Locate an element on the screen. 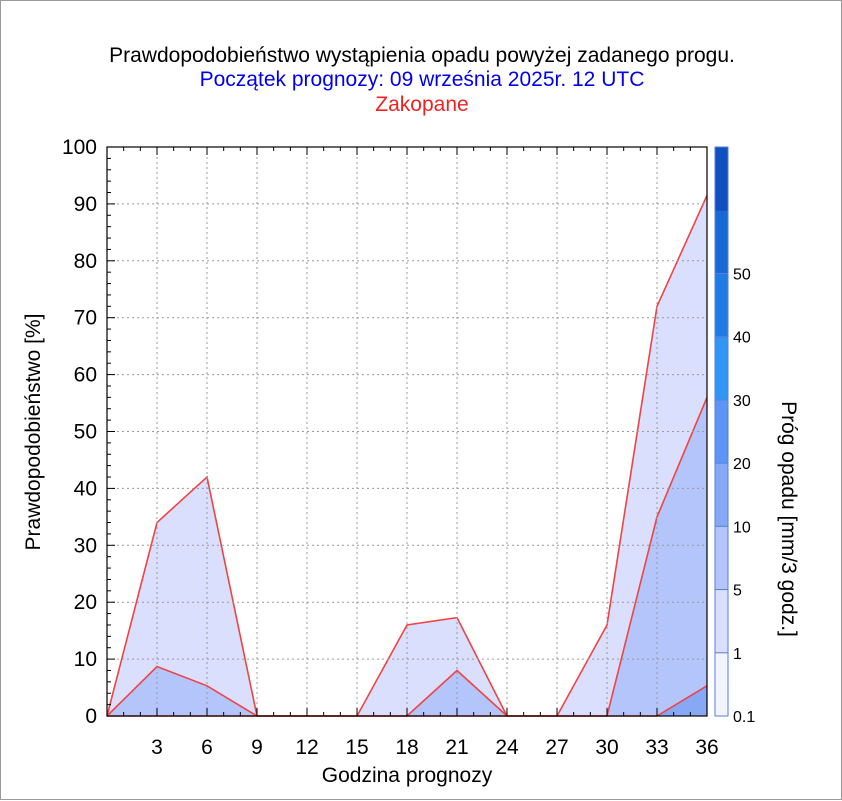 This screenshot has height=801, width=842. colorbar-tick-label: 0.1 is located at coordinates (744, 717).